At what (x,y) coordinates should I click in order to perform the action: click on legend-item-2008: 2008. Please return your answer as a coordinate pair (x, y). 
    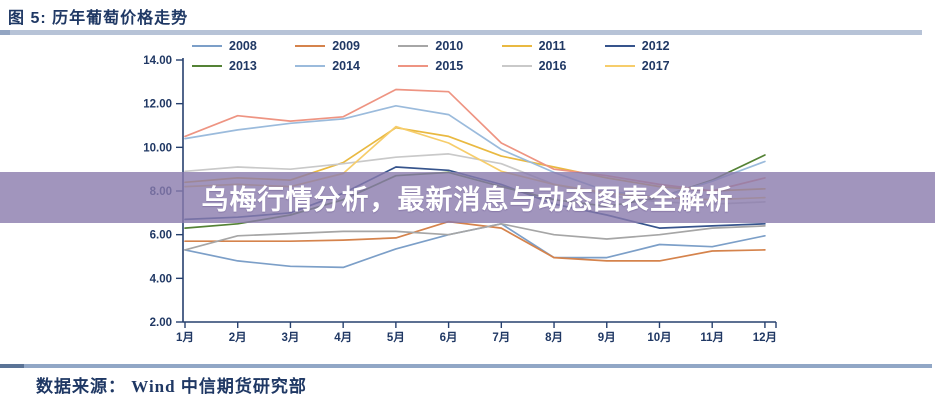
    Looking at the image, I should click on (243, 46).